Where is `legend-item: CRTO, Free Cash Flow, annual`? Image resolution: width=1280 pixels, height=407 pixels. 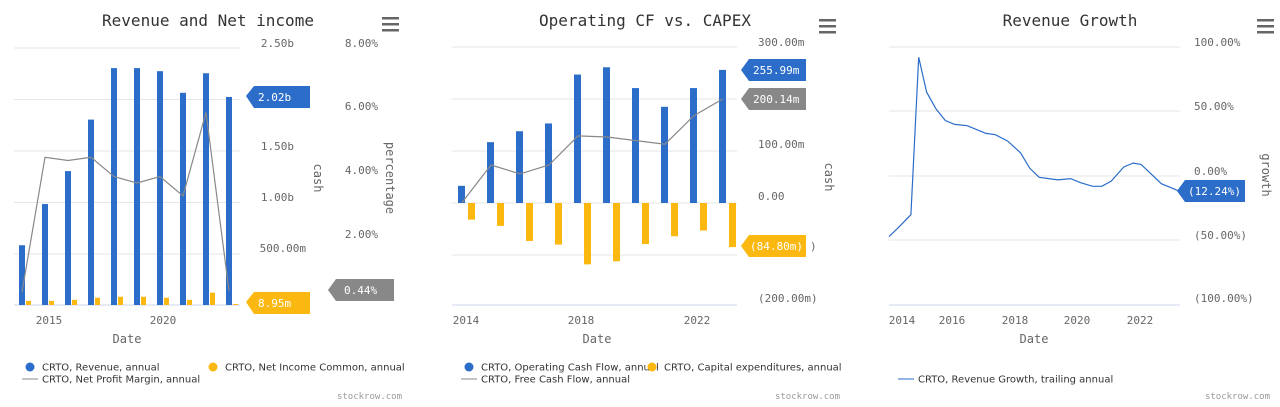 legend-item: CRTO, Free Cash Flow, annual is located at coordinates (545, 380).